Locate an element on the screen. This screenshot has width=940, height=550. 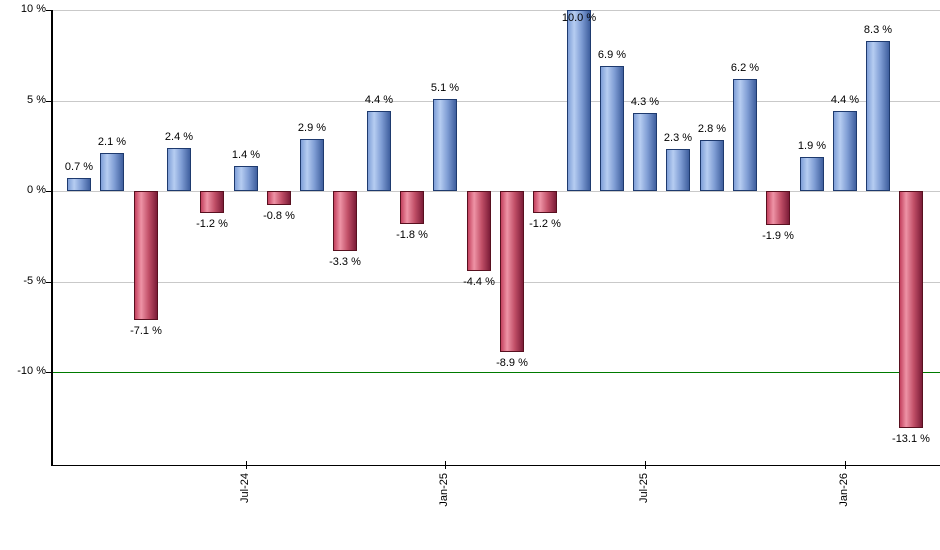
y-tick-label-5pct: 5 % is located at coordinates (36, 100).